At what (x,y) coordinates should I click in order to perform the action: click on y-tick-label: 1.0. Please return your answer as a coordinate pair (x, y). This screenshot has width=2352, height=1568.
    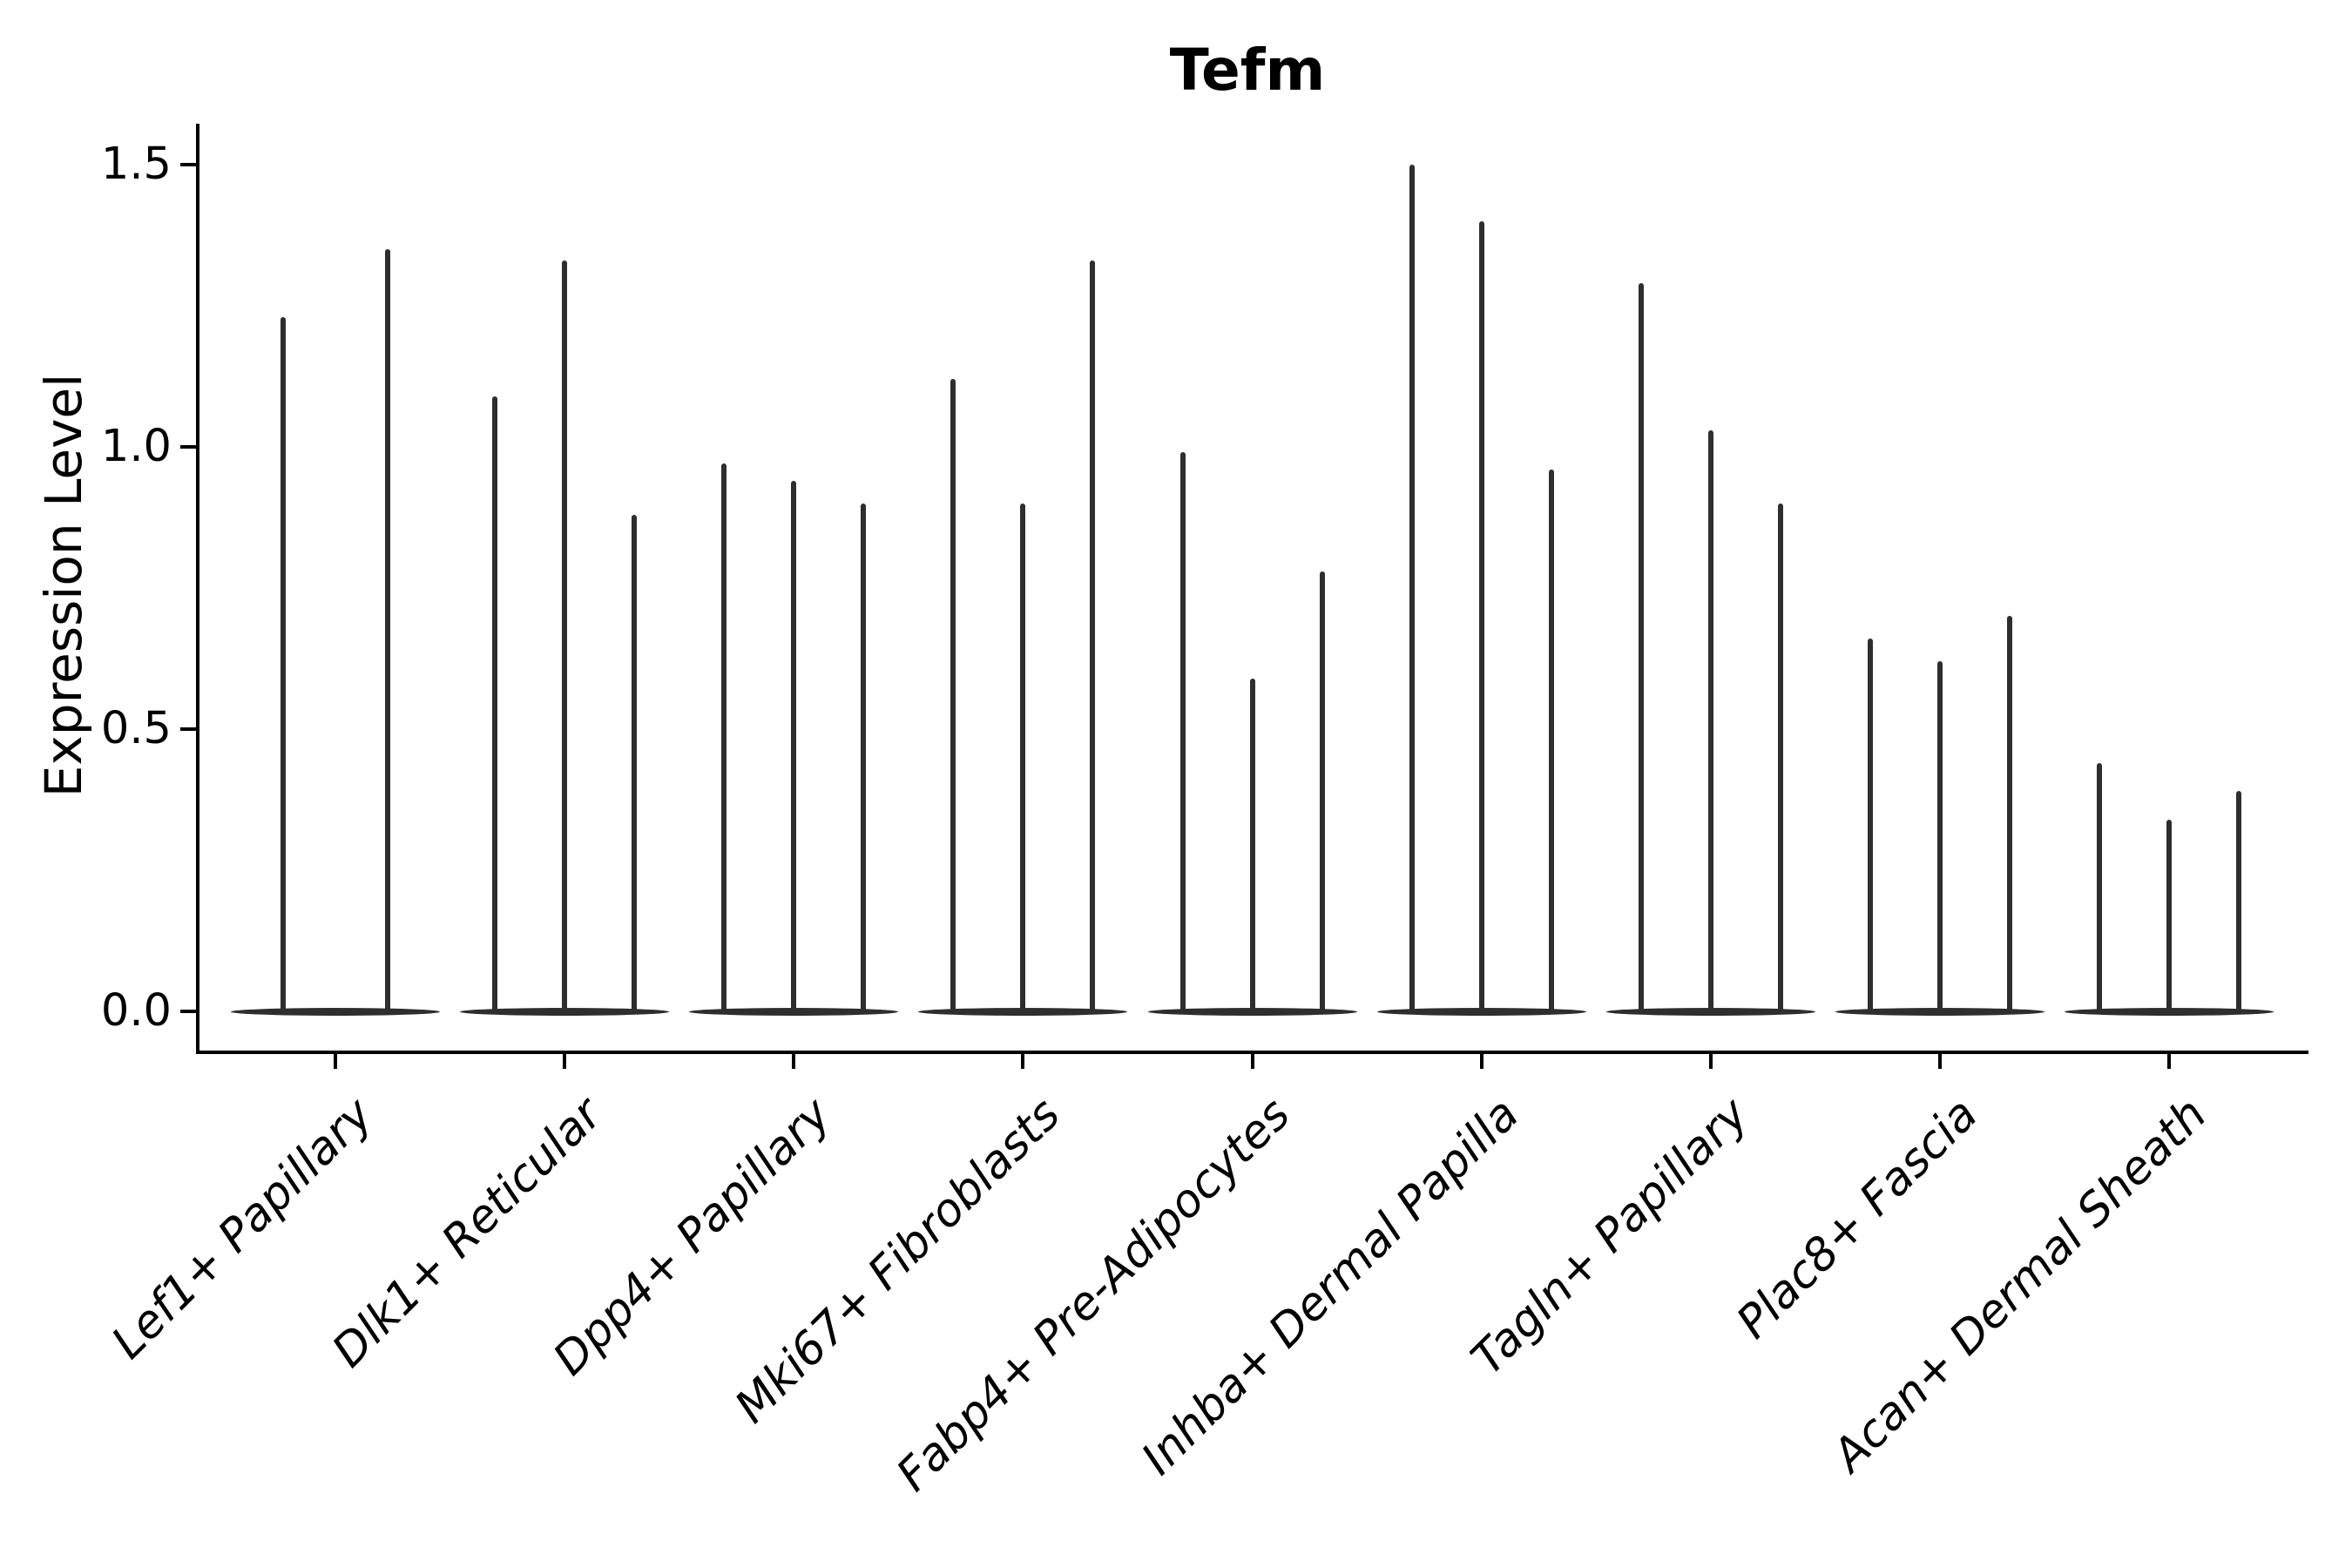
    Looking at the image, I should click on (136, 446).